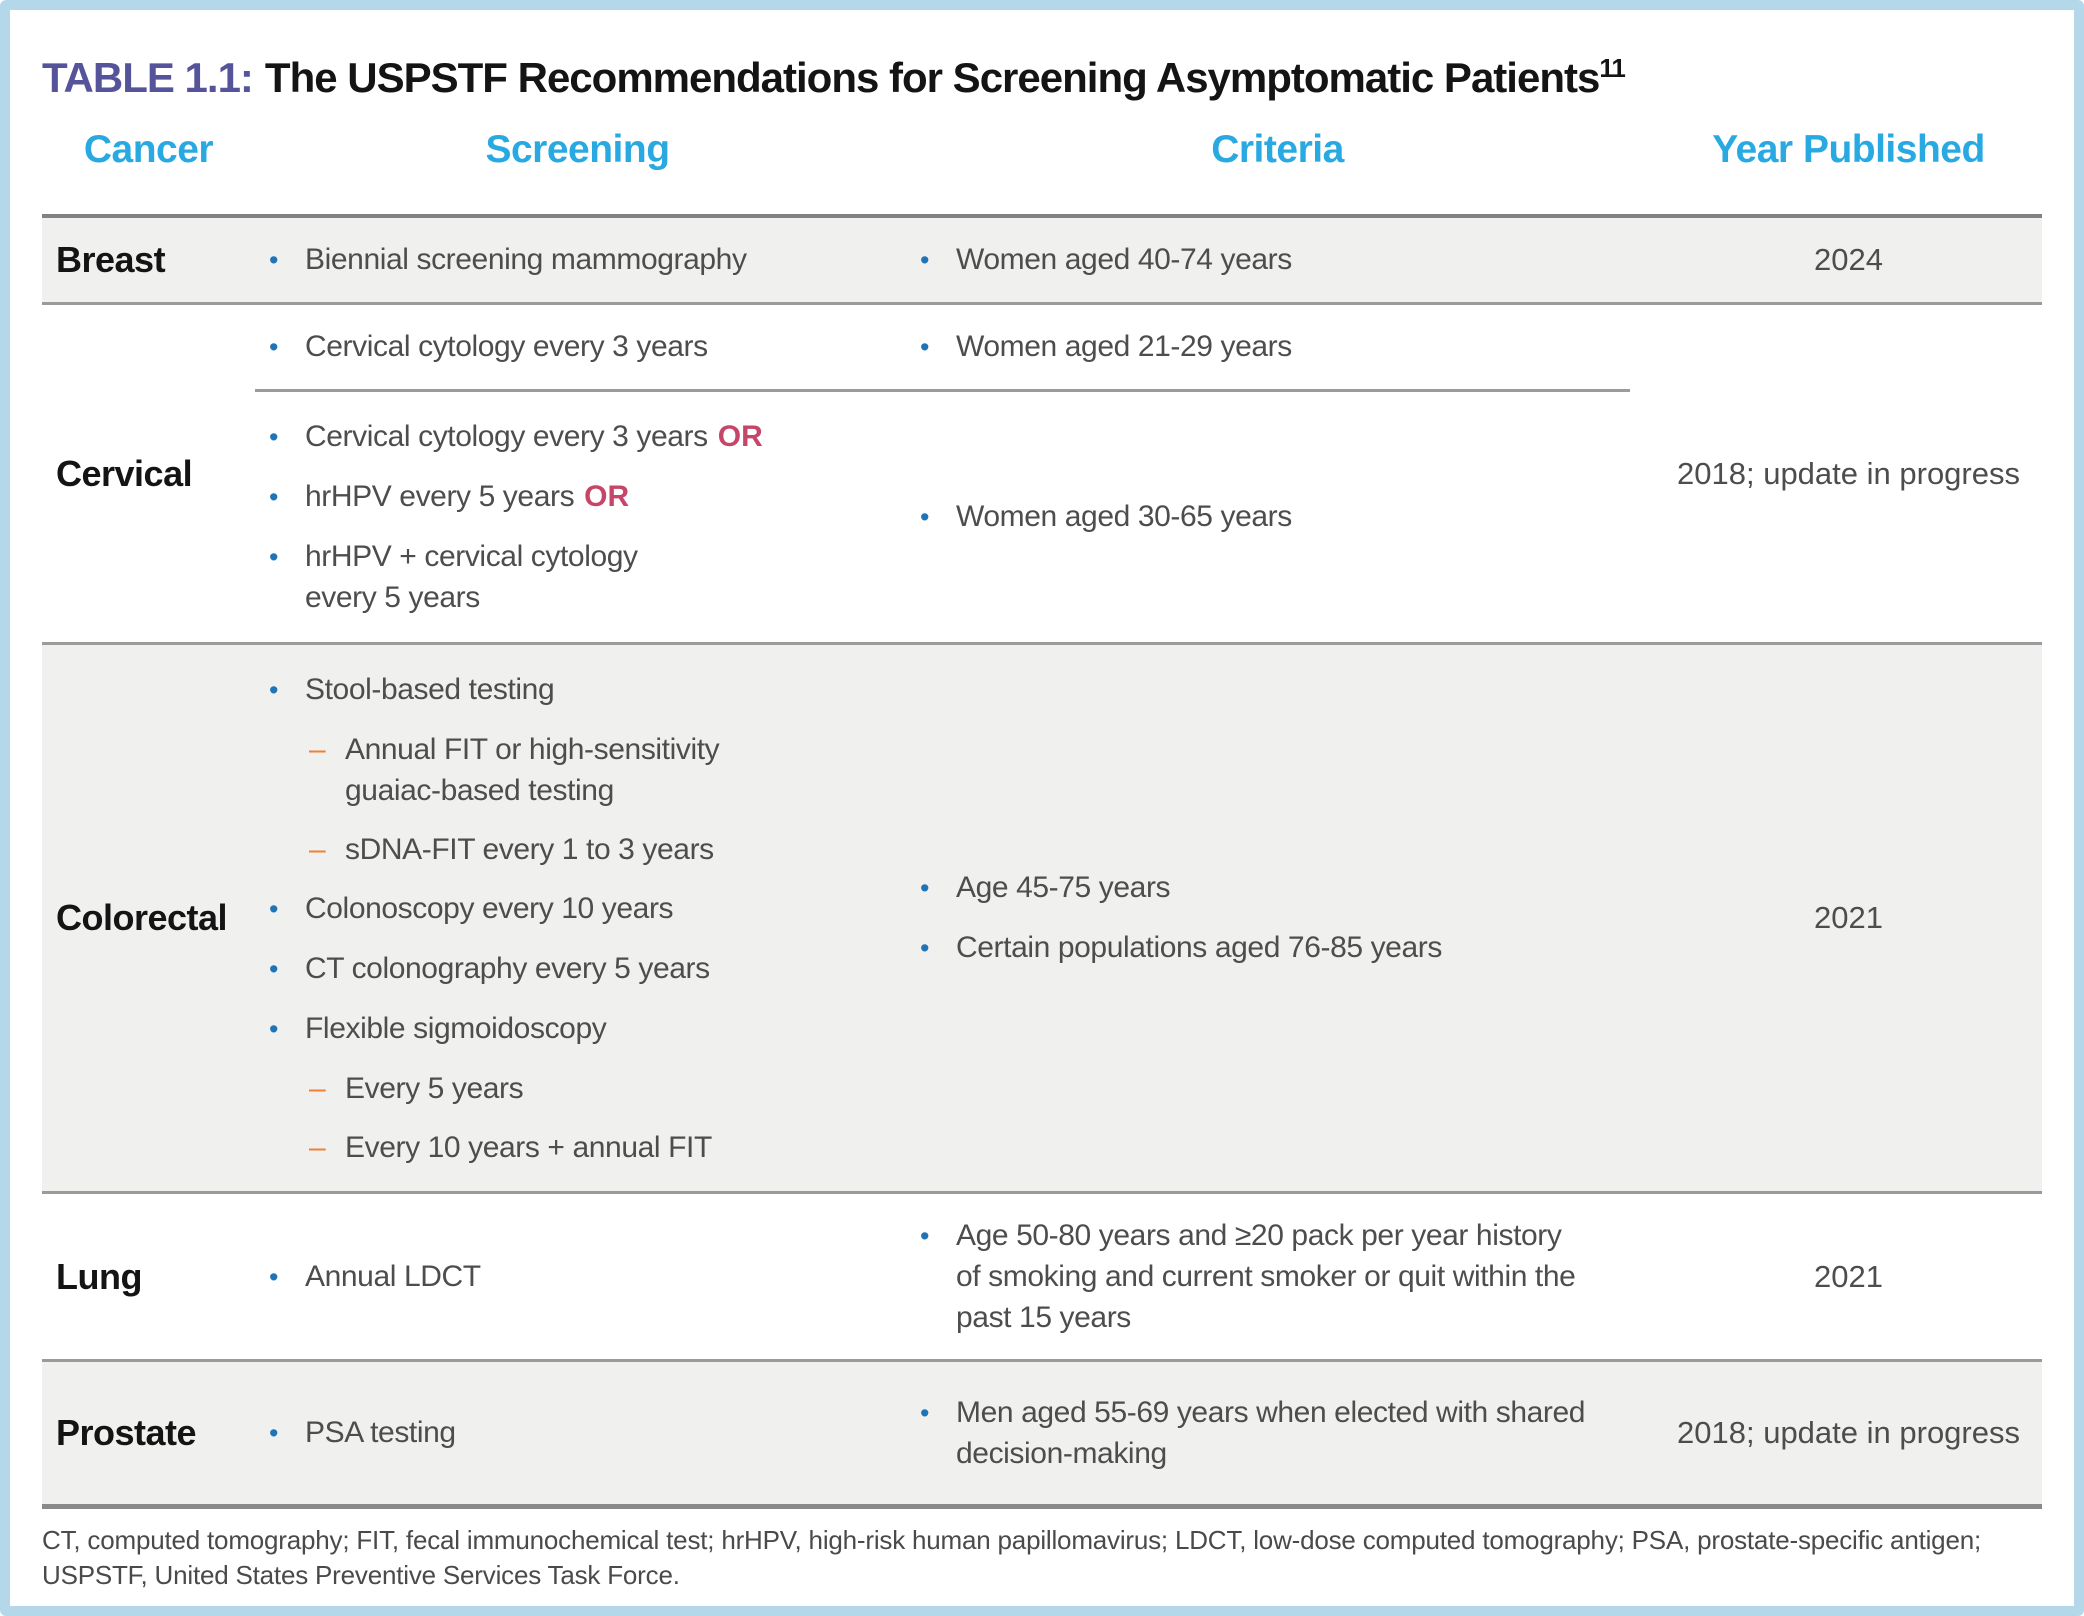  What do you see at coordinates (126, 1432) in the screenshot?
I see `cancer-label: Prostate` at bounding box center [126, 1432].